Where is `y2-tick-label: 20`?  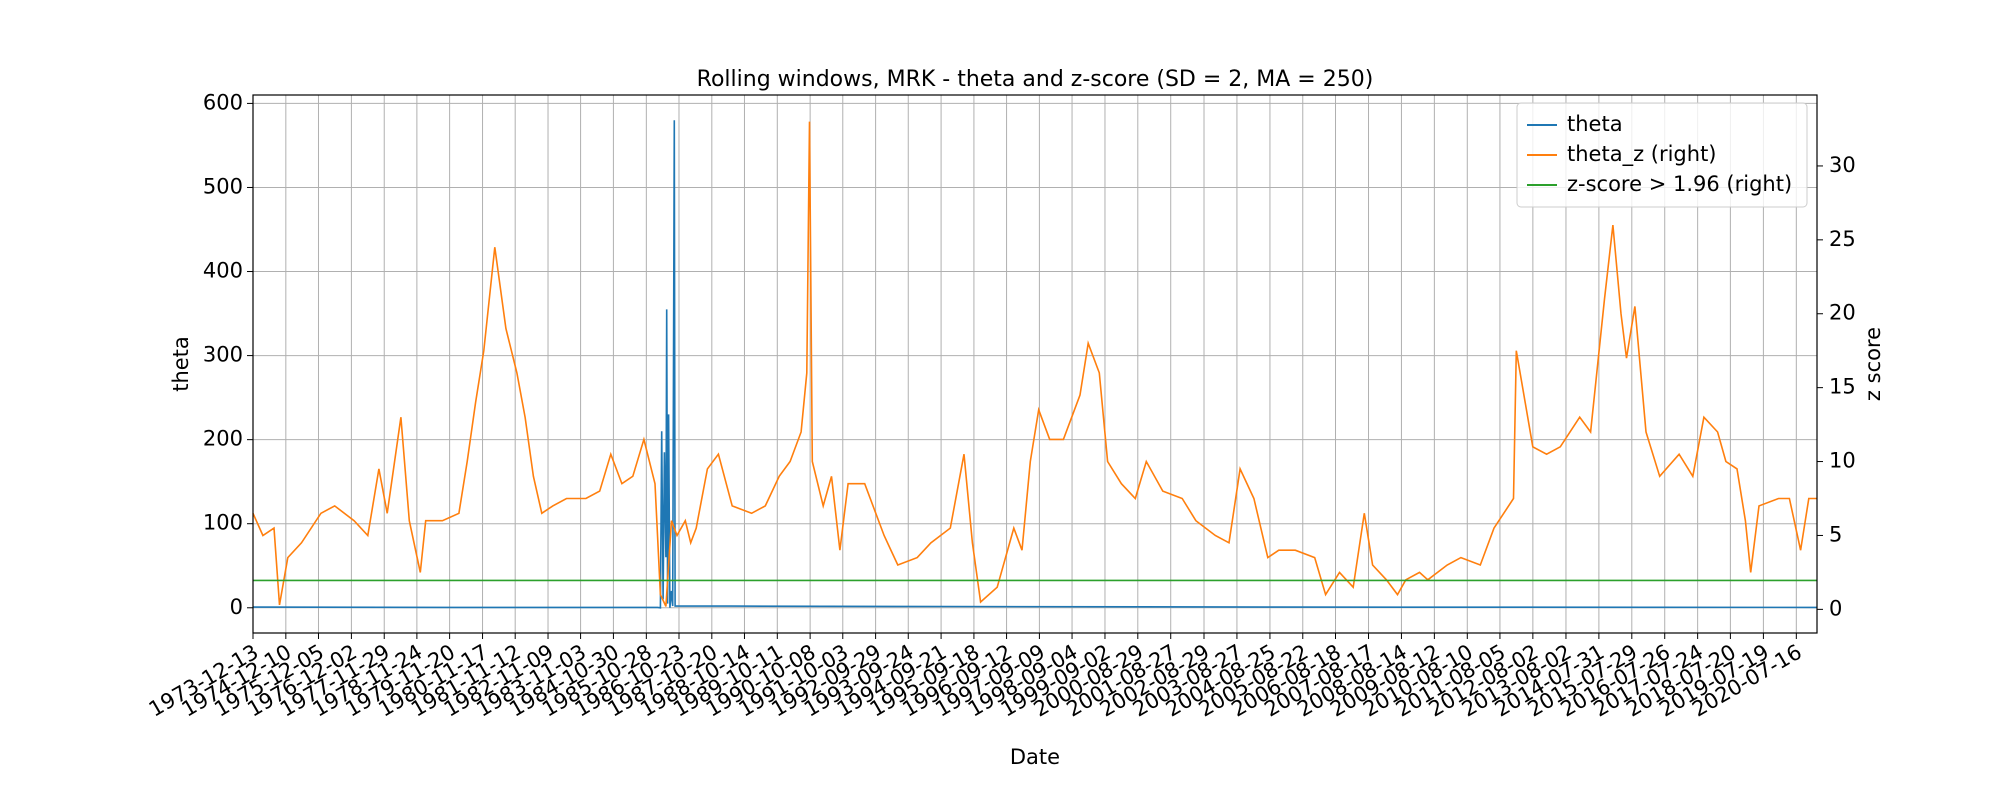
y2-tick-label: 20 is located at coordinates (1842, 313).